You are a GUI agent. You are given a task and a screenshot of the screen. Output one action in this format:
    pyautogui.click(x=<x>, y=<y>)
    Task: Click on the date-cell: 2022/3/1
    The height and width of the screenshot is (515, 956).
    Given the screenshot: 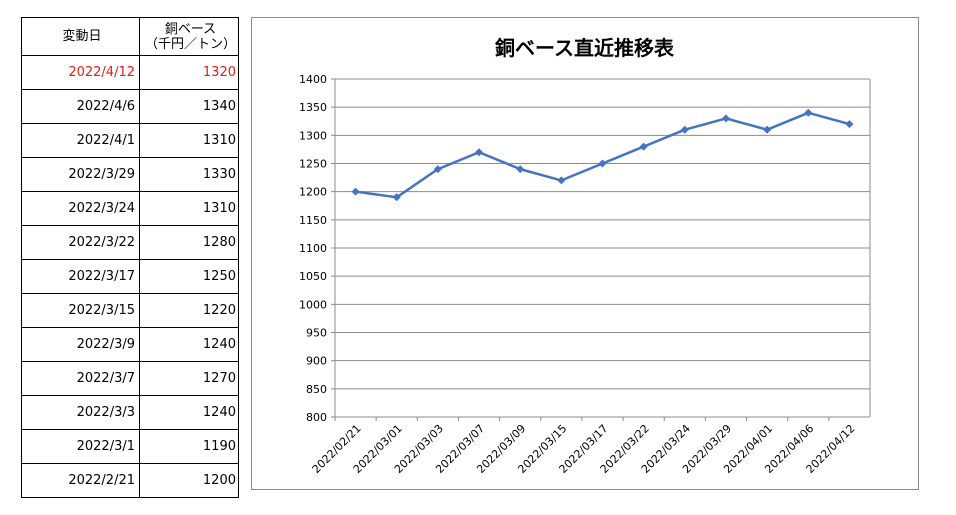 What is the action you would take?
    pyautogui.click(x=80, y=446)
    